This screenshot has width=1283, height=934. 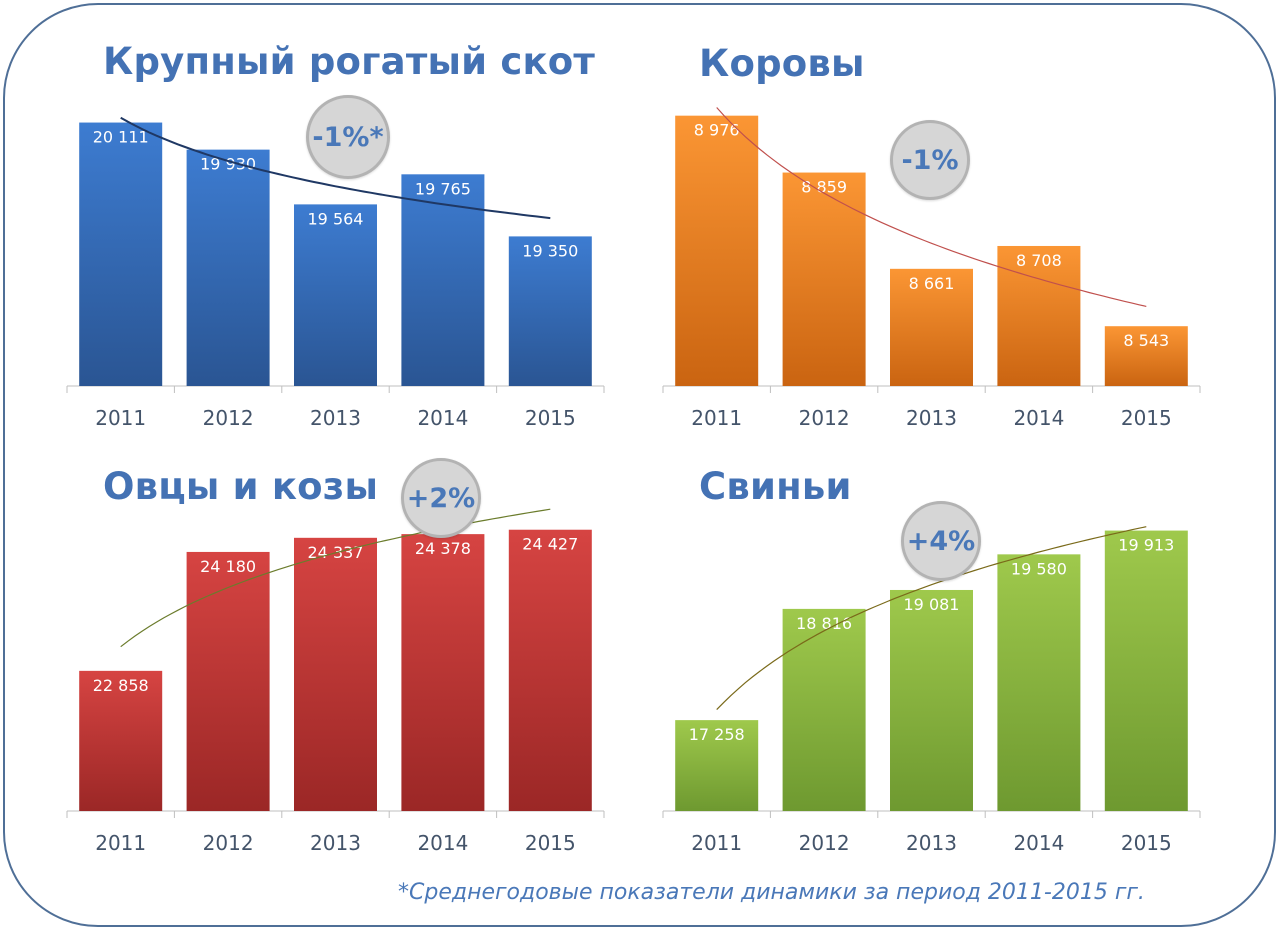 I want to click on data-label: 19 564, so click(x=336, y=218).